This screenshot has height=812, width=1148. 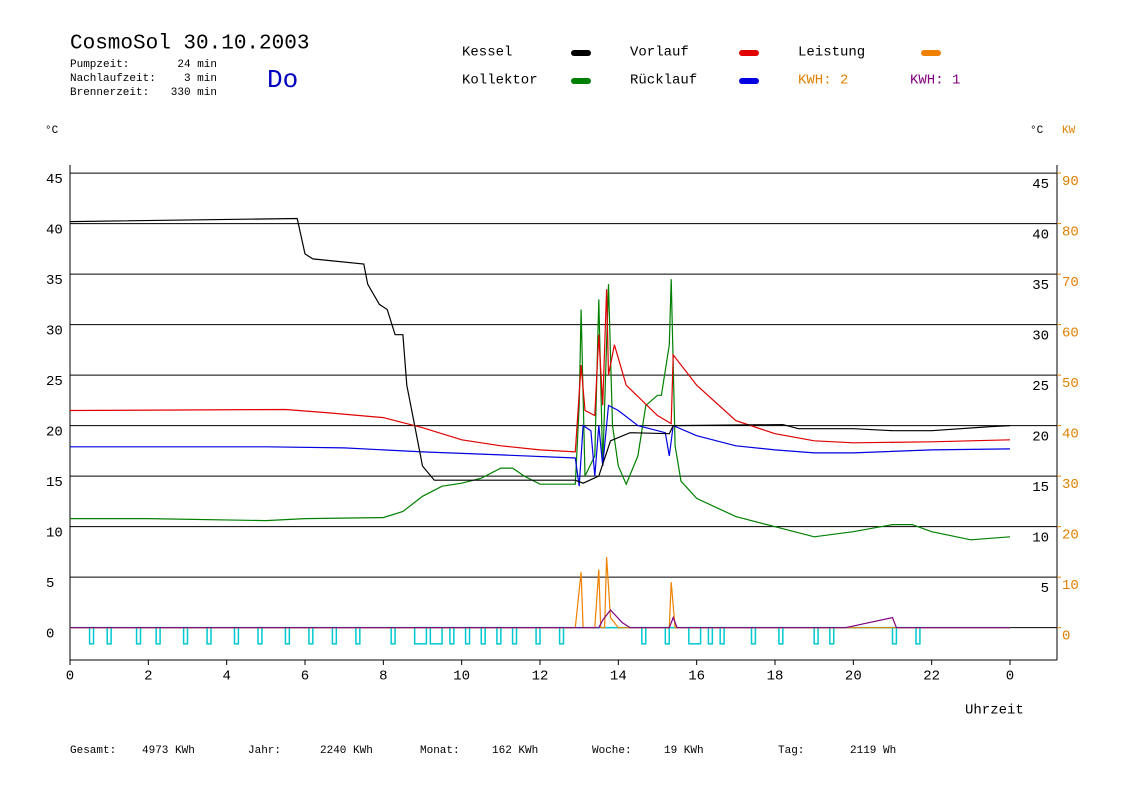 What do you see at coordinates (853, 677) in the screenshot?
I see `x-tick-label: 20` at bounding box center [853, 677].